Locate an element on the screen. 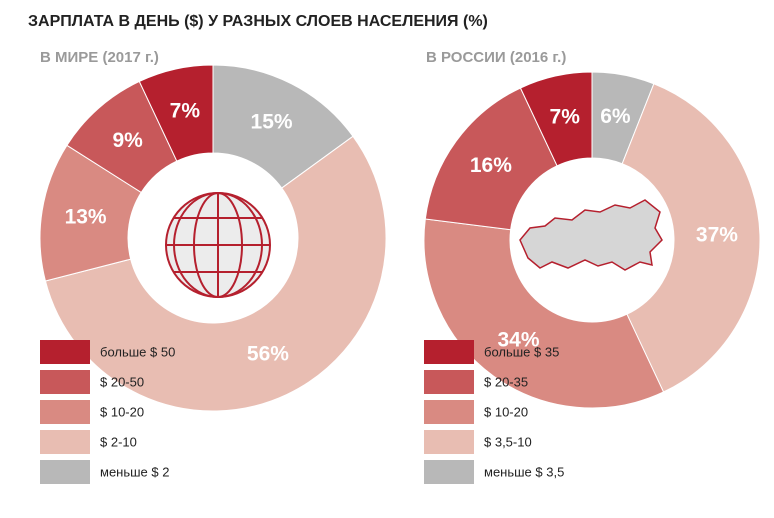 The image size is (774, 518). chart-title: В РОССИИ (2016 г.) is located at coordinates (496, 57).